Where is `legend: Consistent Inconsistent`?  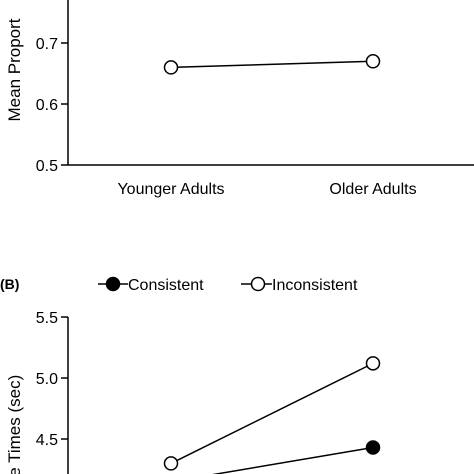
legend: Consistent Inconsistent is located at coordinates (228, 285).